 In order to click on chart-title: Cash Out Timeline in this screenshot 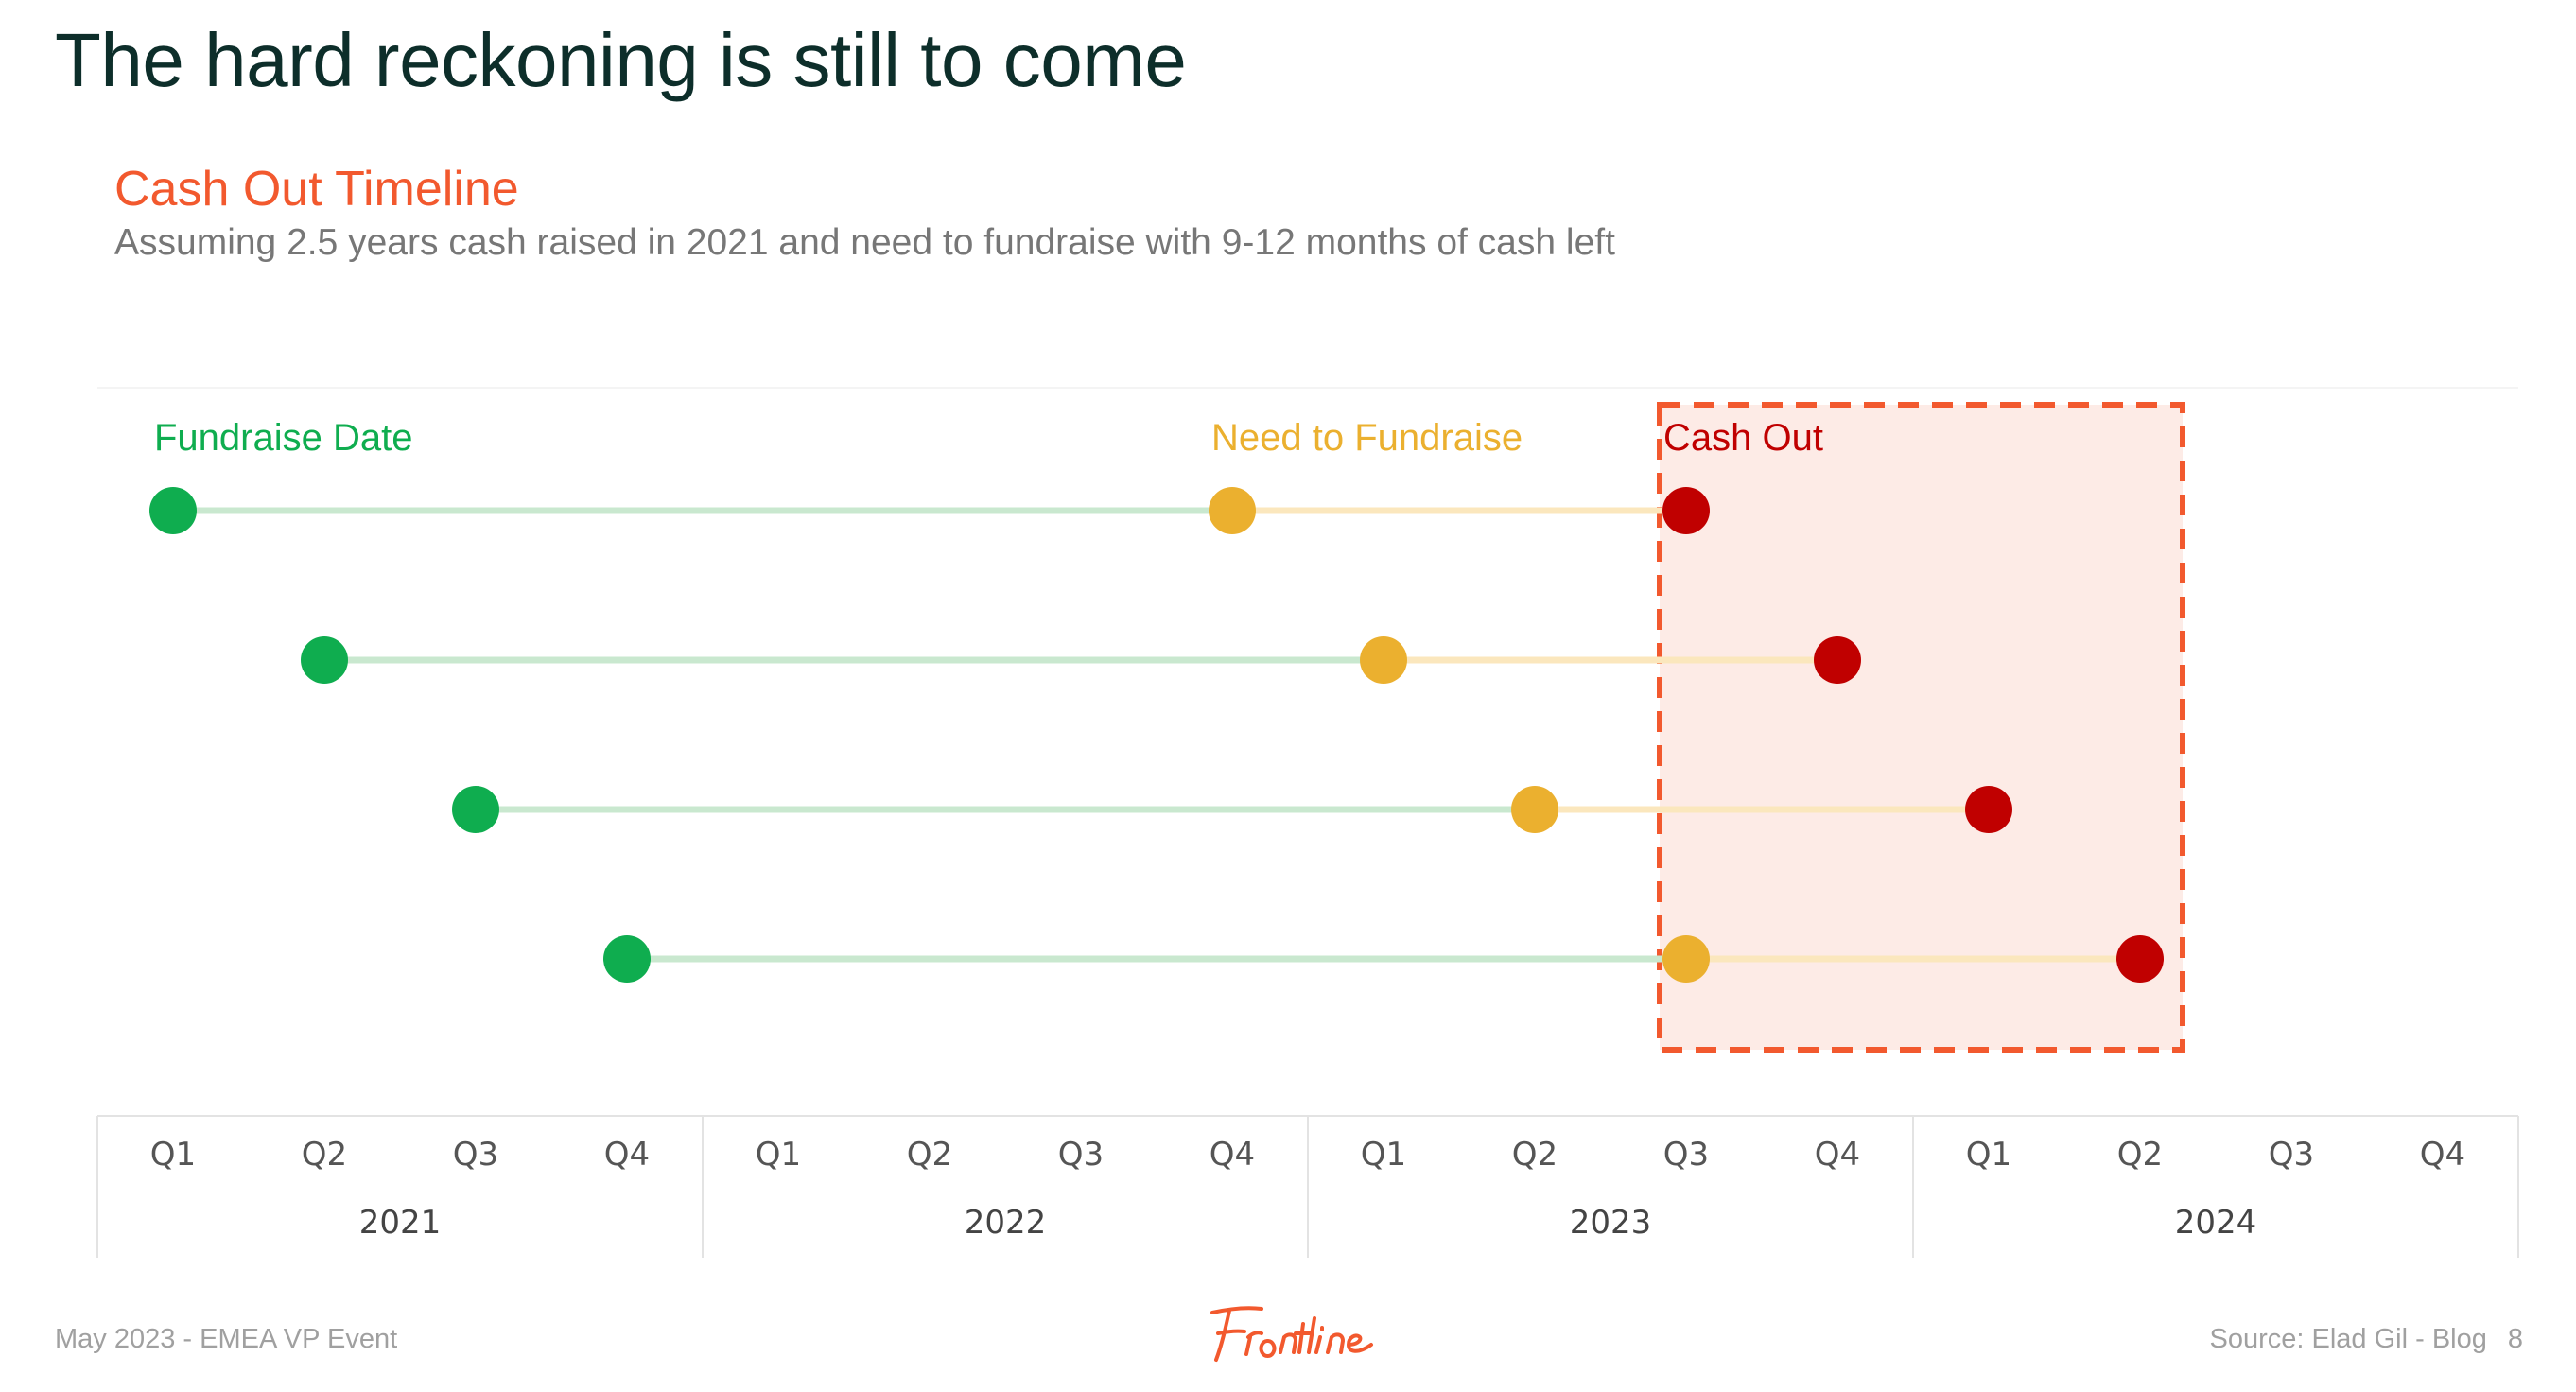, I will do `click(316, 189)`.